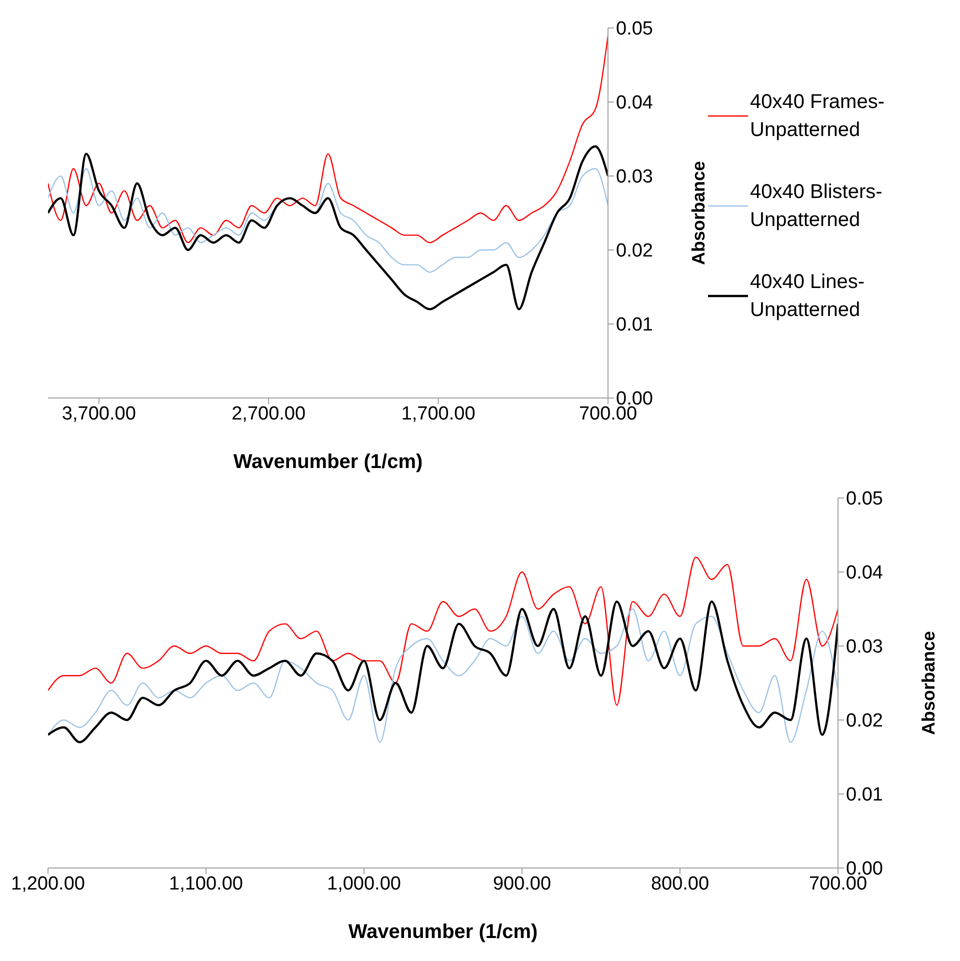  What do you see at coordinates (206, 883) in the screenshot?
I see `x-tick-label: 1,100.00` at bounding box center [206, 883].